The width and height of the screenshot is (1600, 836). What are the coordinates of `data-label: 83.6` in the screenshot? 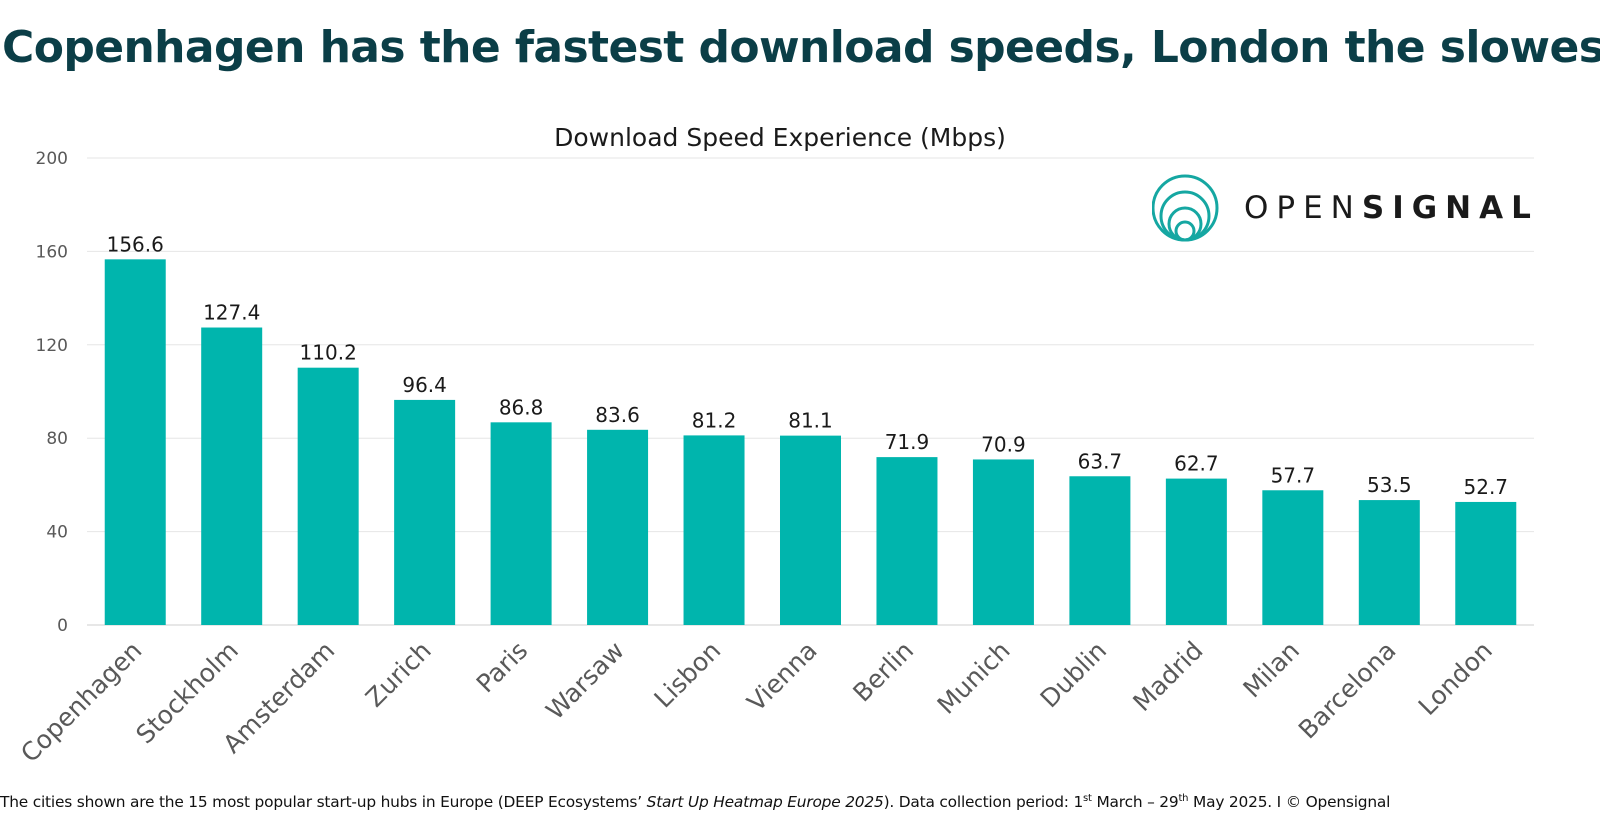 It's located at (617, 415).